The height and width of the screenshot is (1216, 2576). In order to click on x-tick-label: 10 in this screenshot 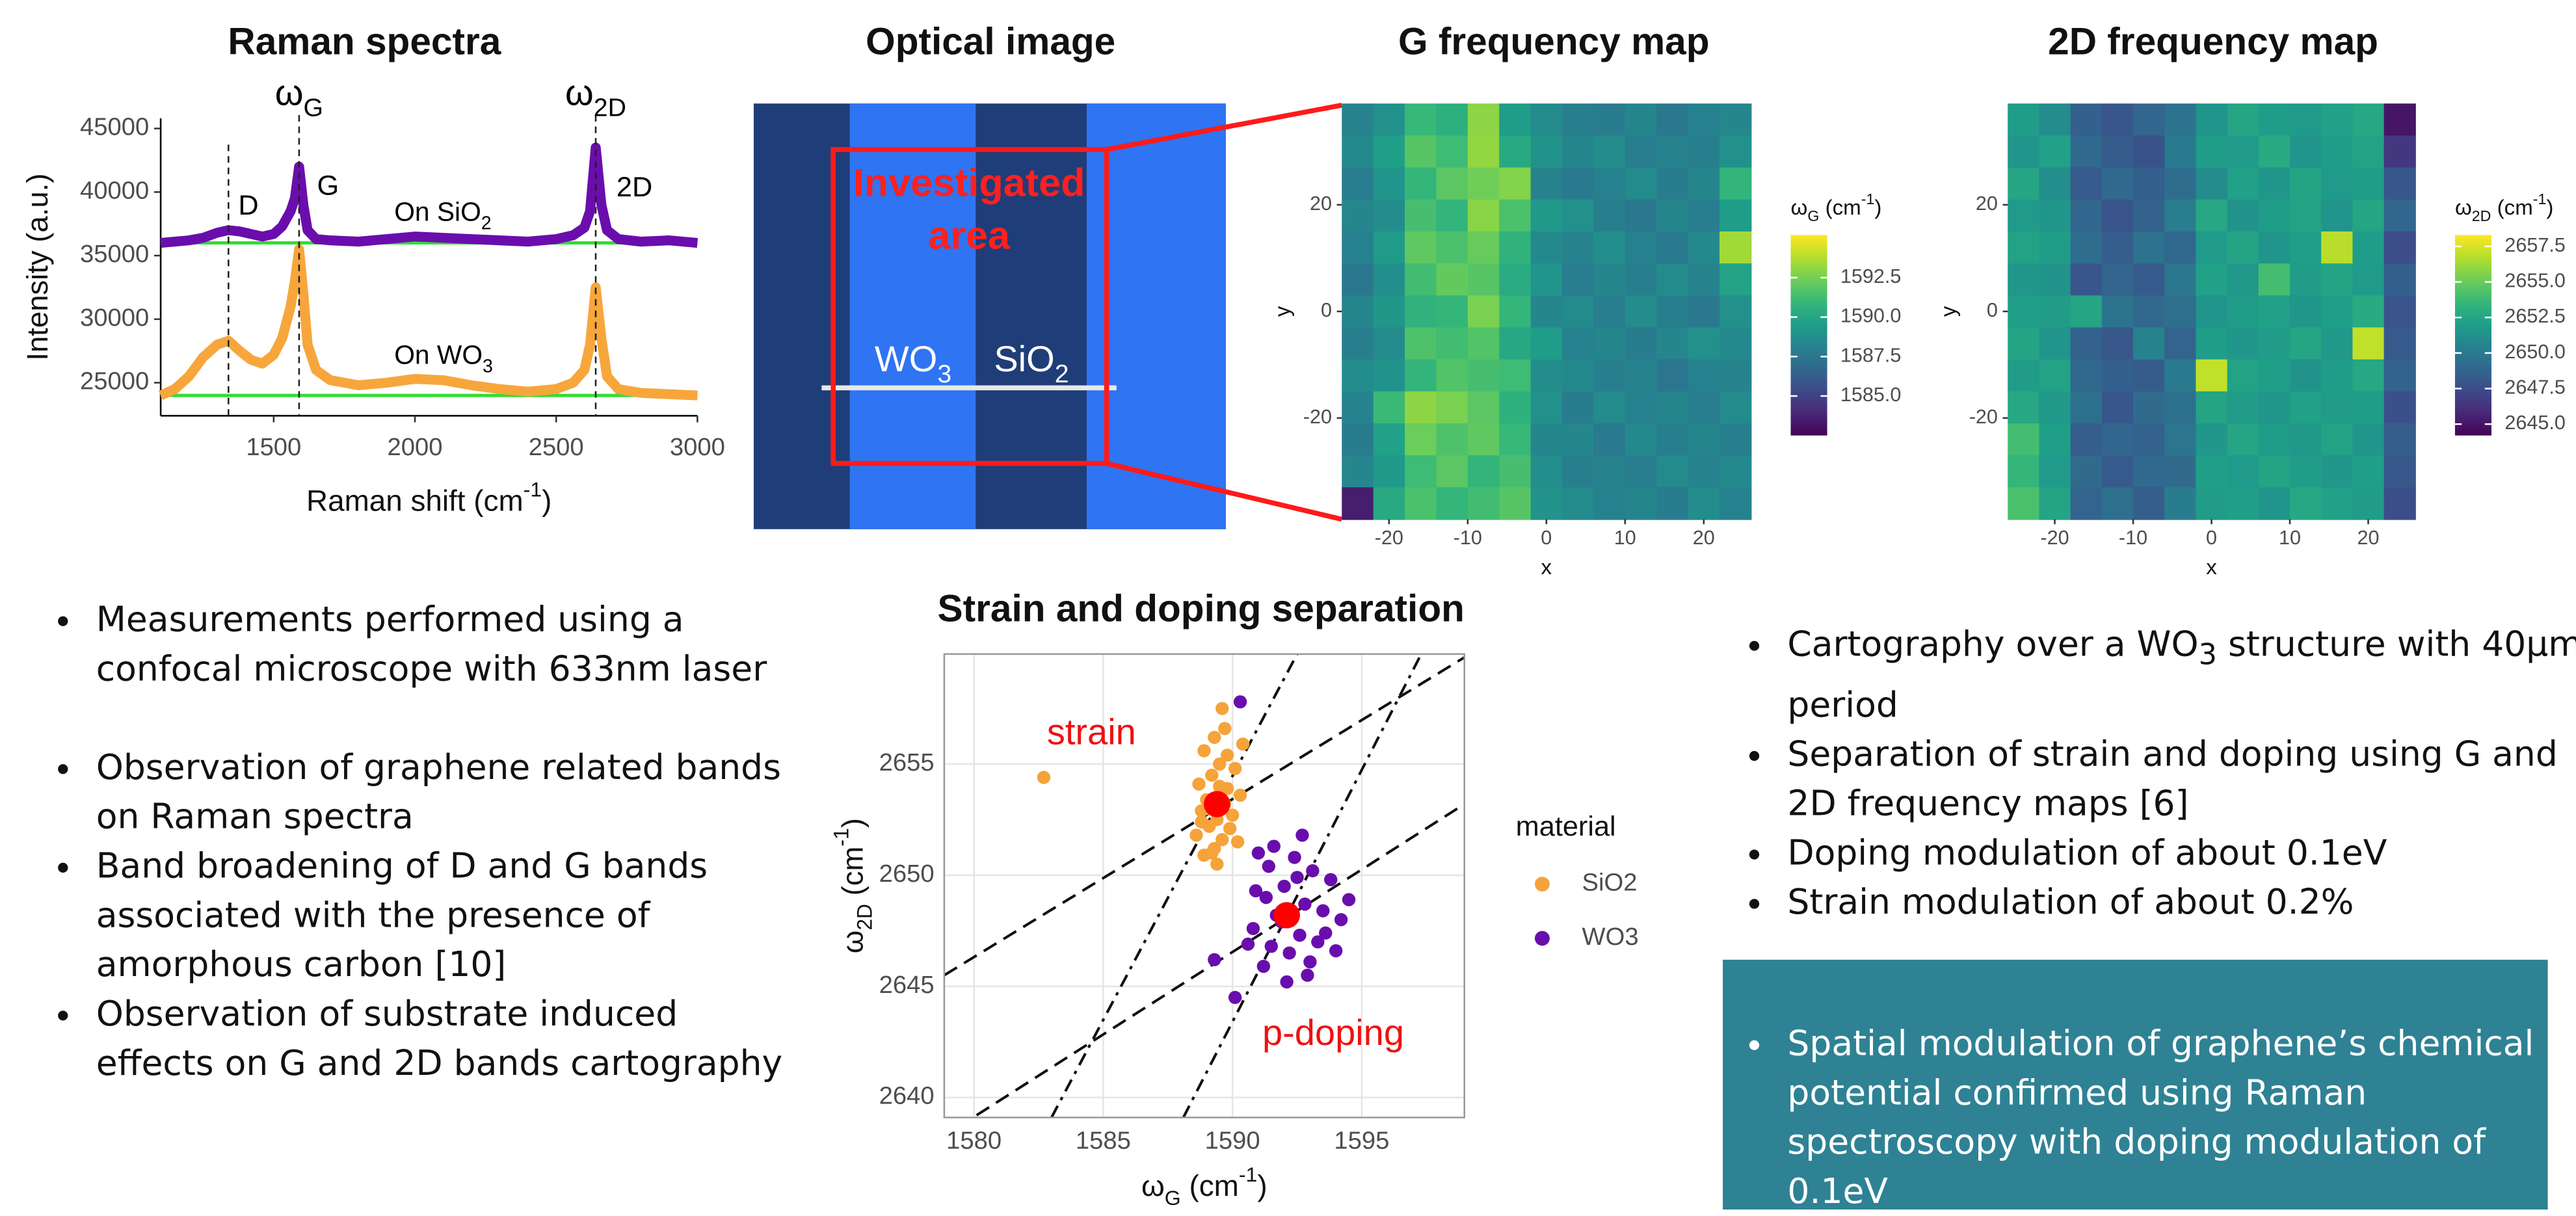, I will do `click(2290, 538)`.